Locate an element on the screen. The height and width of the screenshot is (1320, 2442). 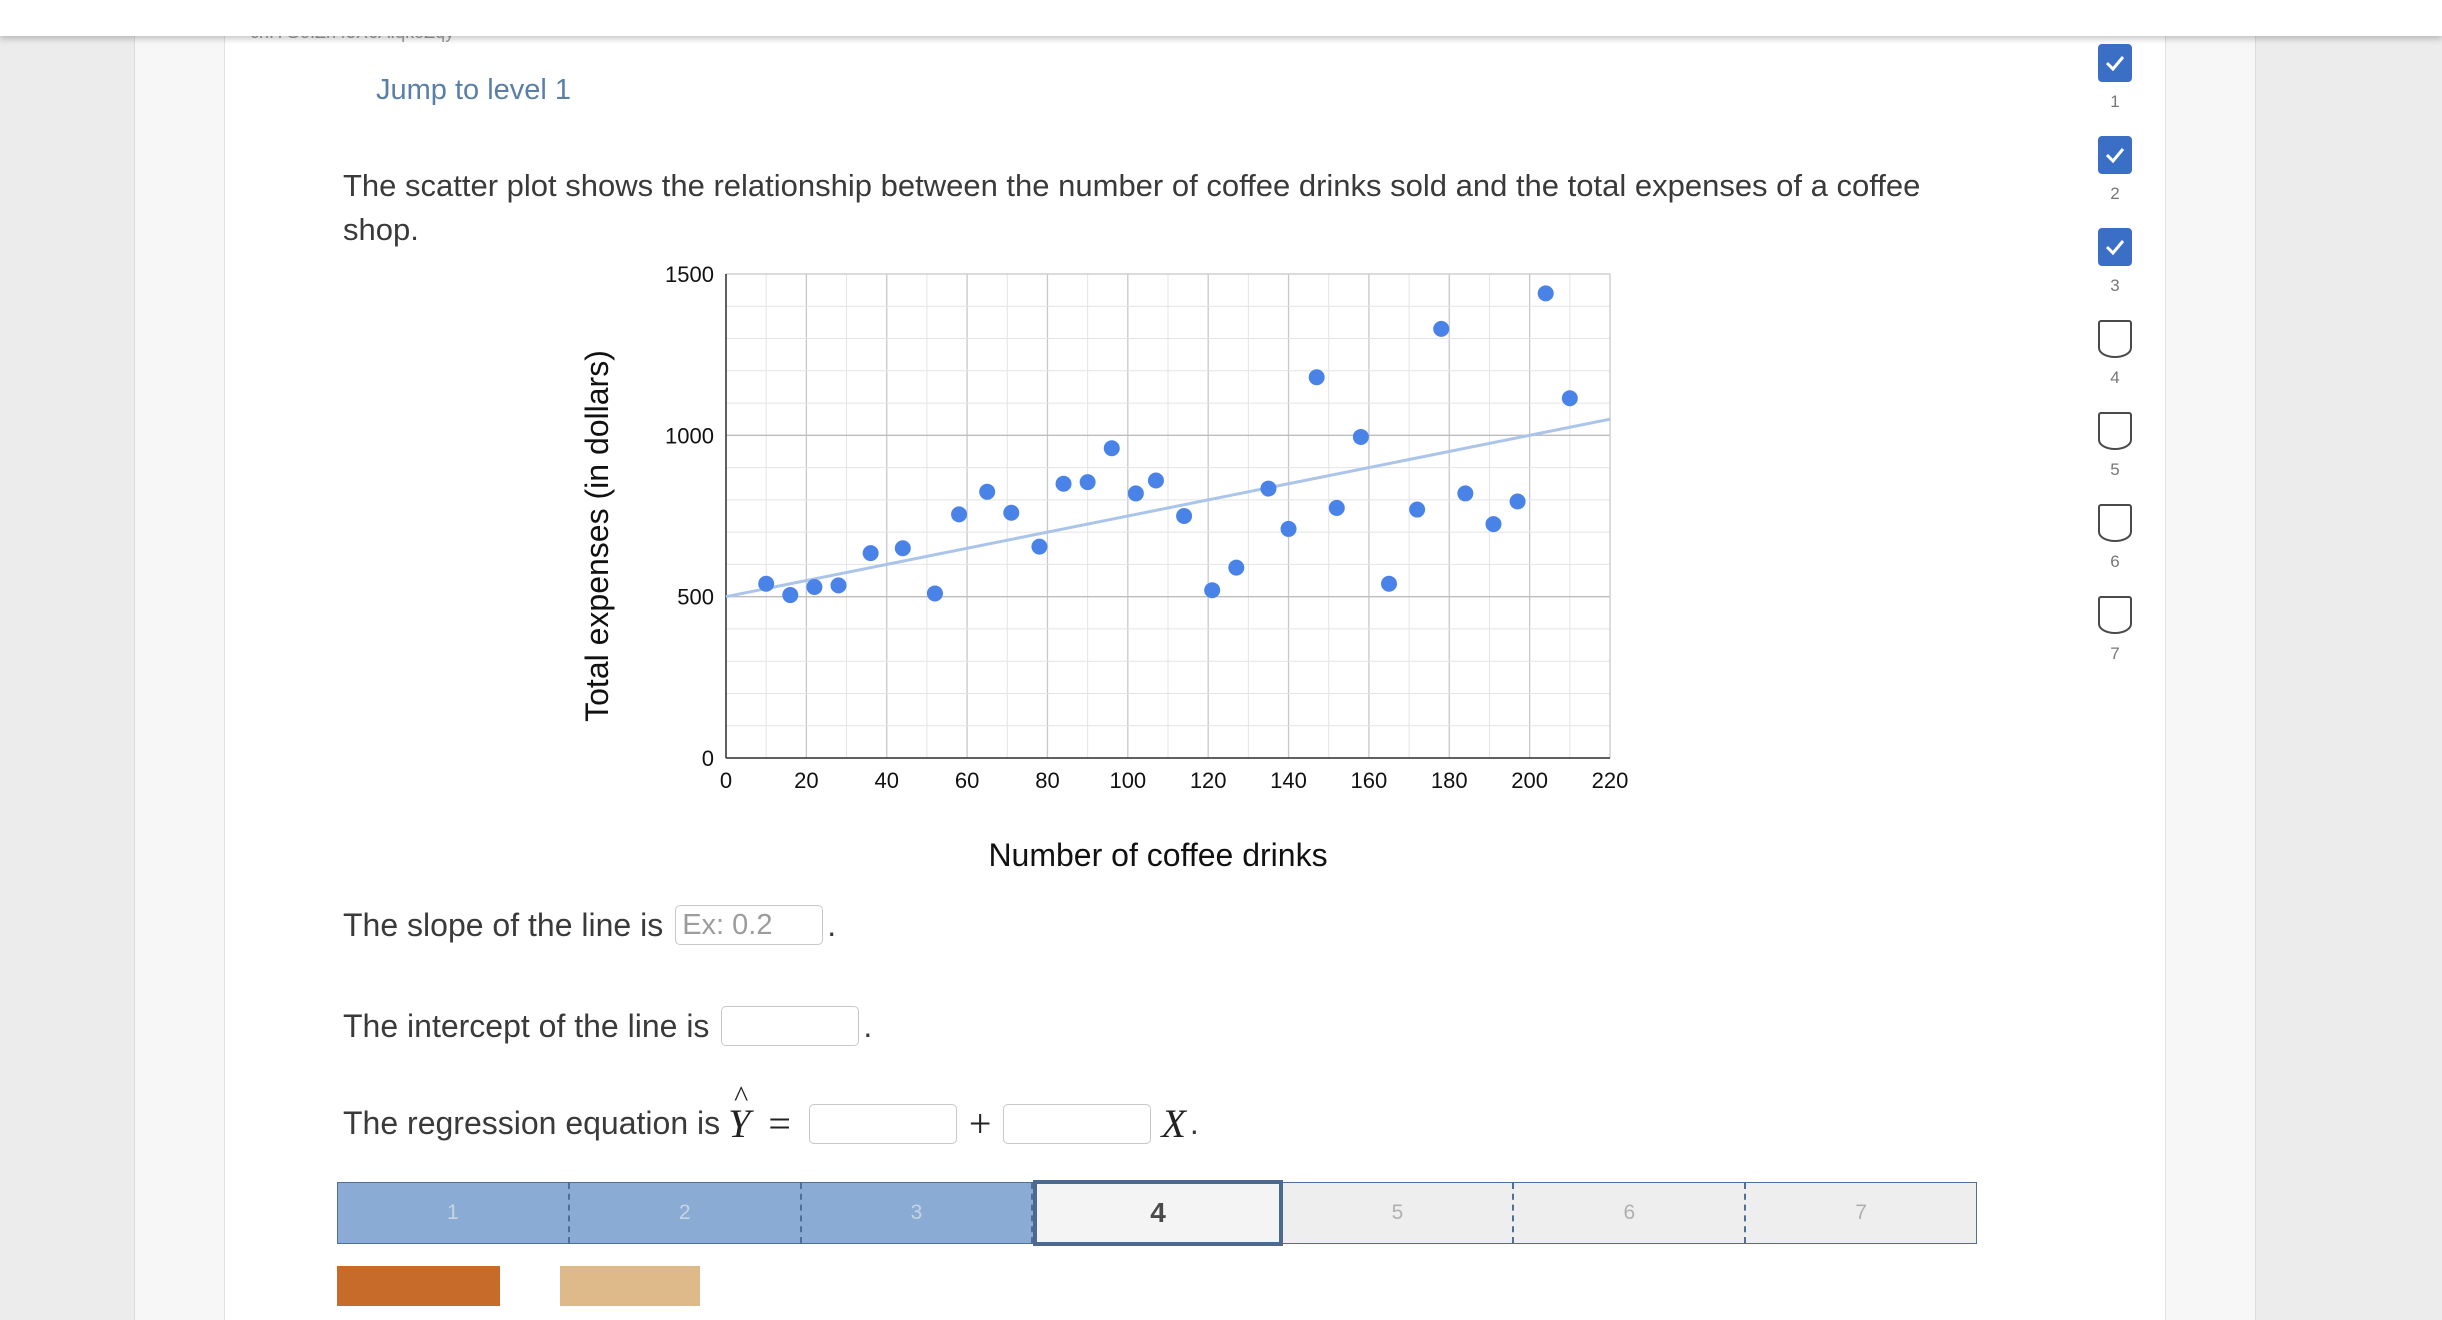
progress-segment-label: 7 is located at coordinates (1861, 1212).